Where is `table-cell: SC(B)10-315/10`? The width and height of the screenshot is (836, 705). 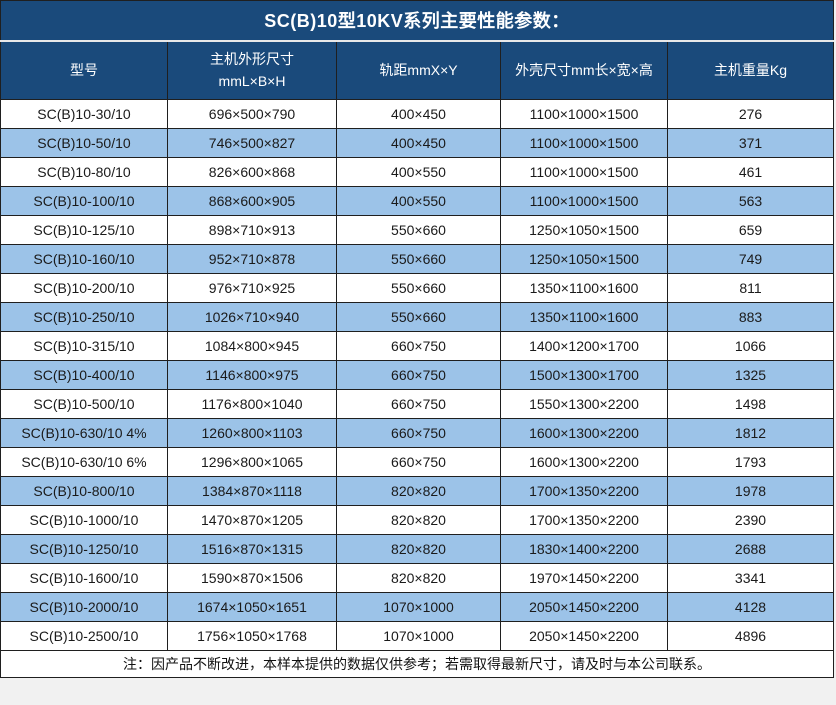
table-cell: SC(B)10-315/10 is located at coordinates (84, 346).